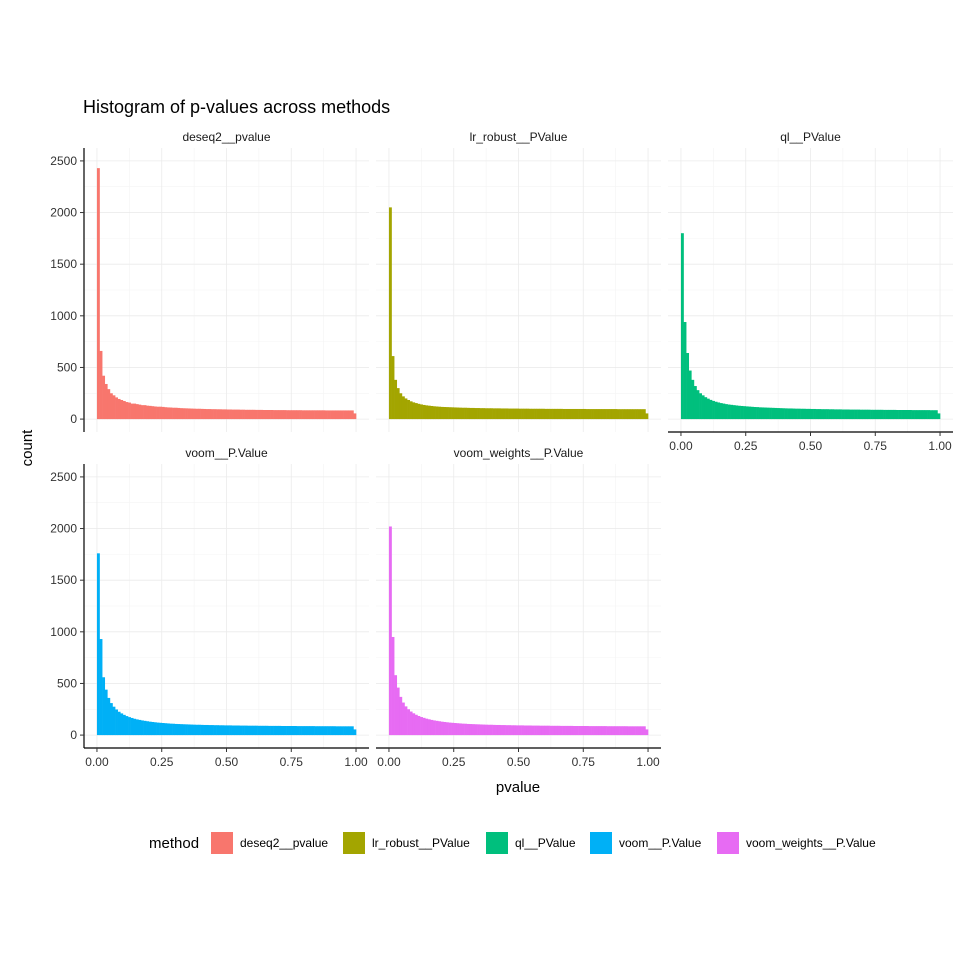  What do you see at coordinates (601, 843) in the screenshot?
I see `legend-swatch` at bounding box center [601, 843].